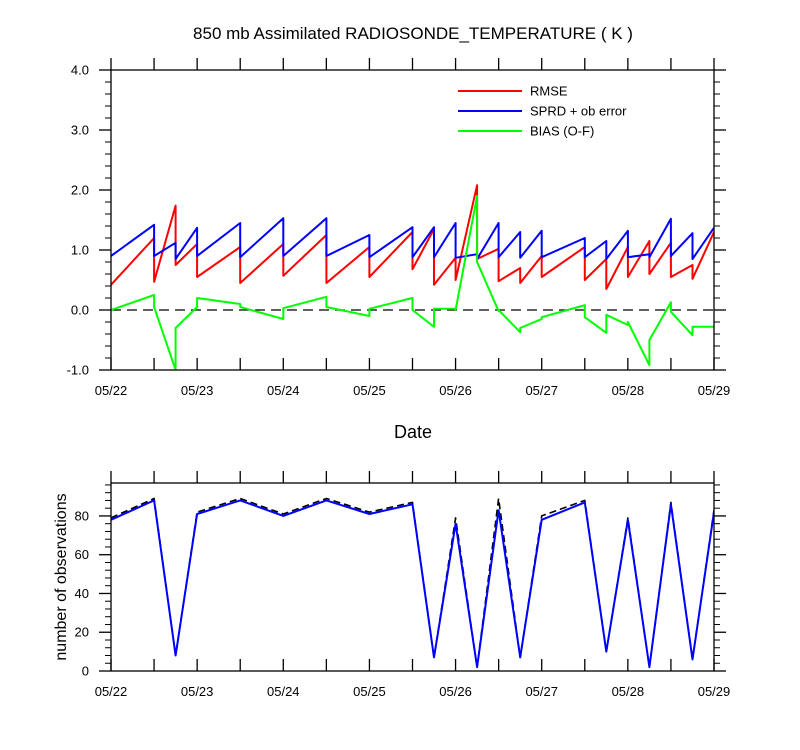 This screenshot has width=800, height=750. I want to click on y-tick-label: 1.0, so click(80, 250).